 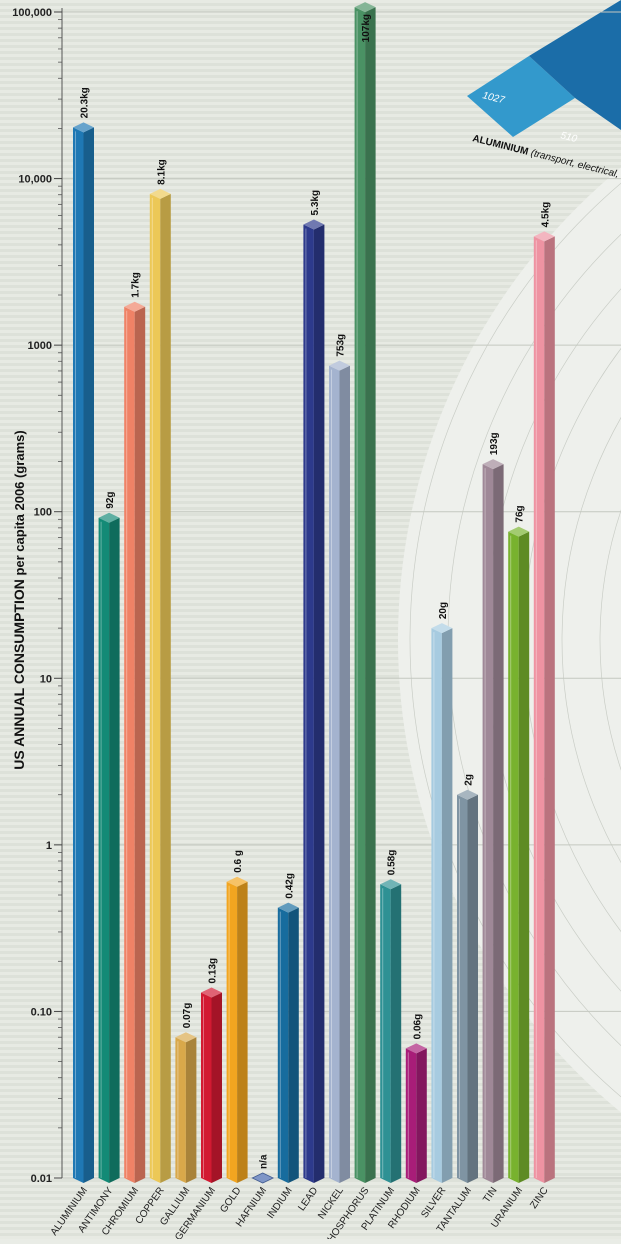 I want to click on y-tick-label: 10, so click(x=46, y=679).